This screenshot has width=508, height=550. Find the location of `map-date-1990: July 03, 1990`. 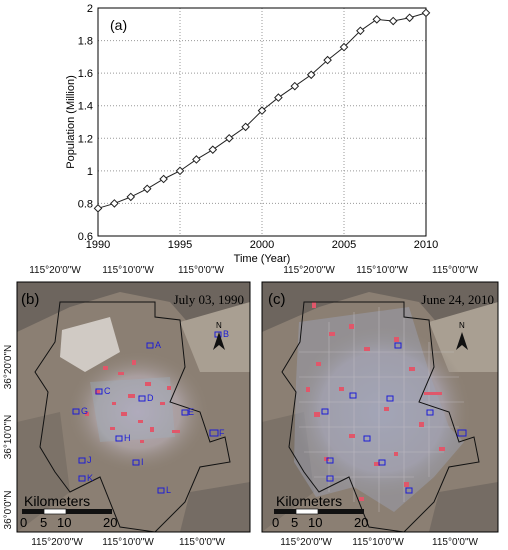

map-date-1990: July 03, 1990 is located at coordinates (209, 299).